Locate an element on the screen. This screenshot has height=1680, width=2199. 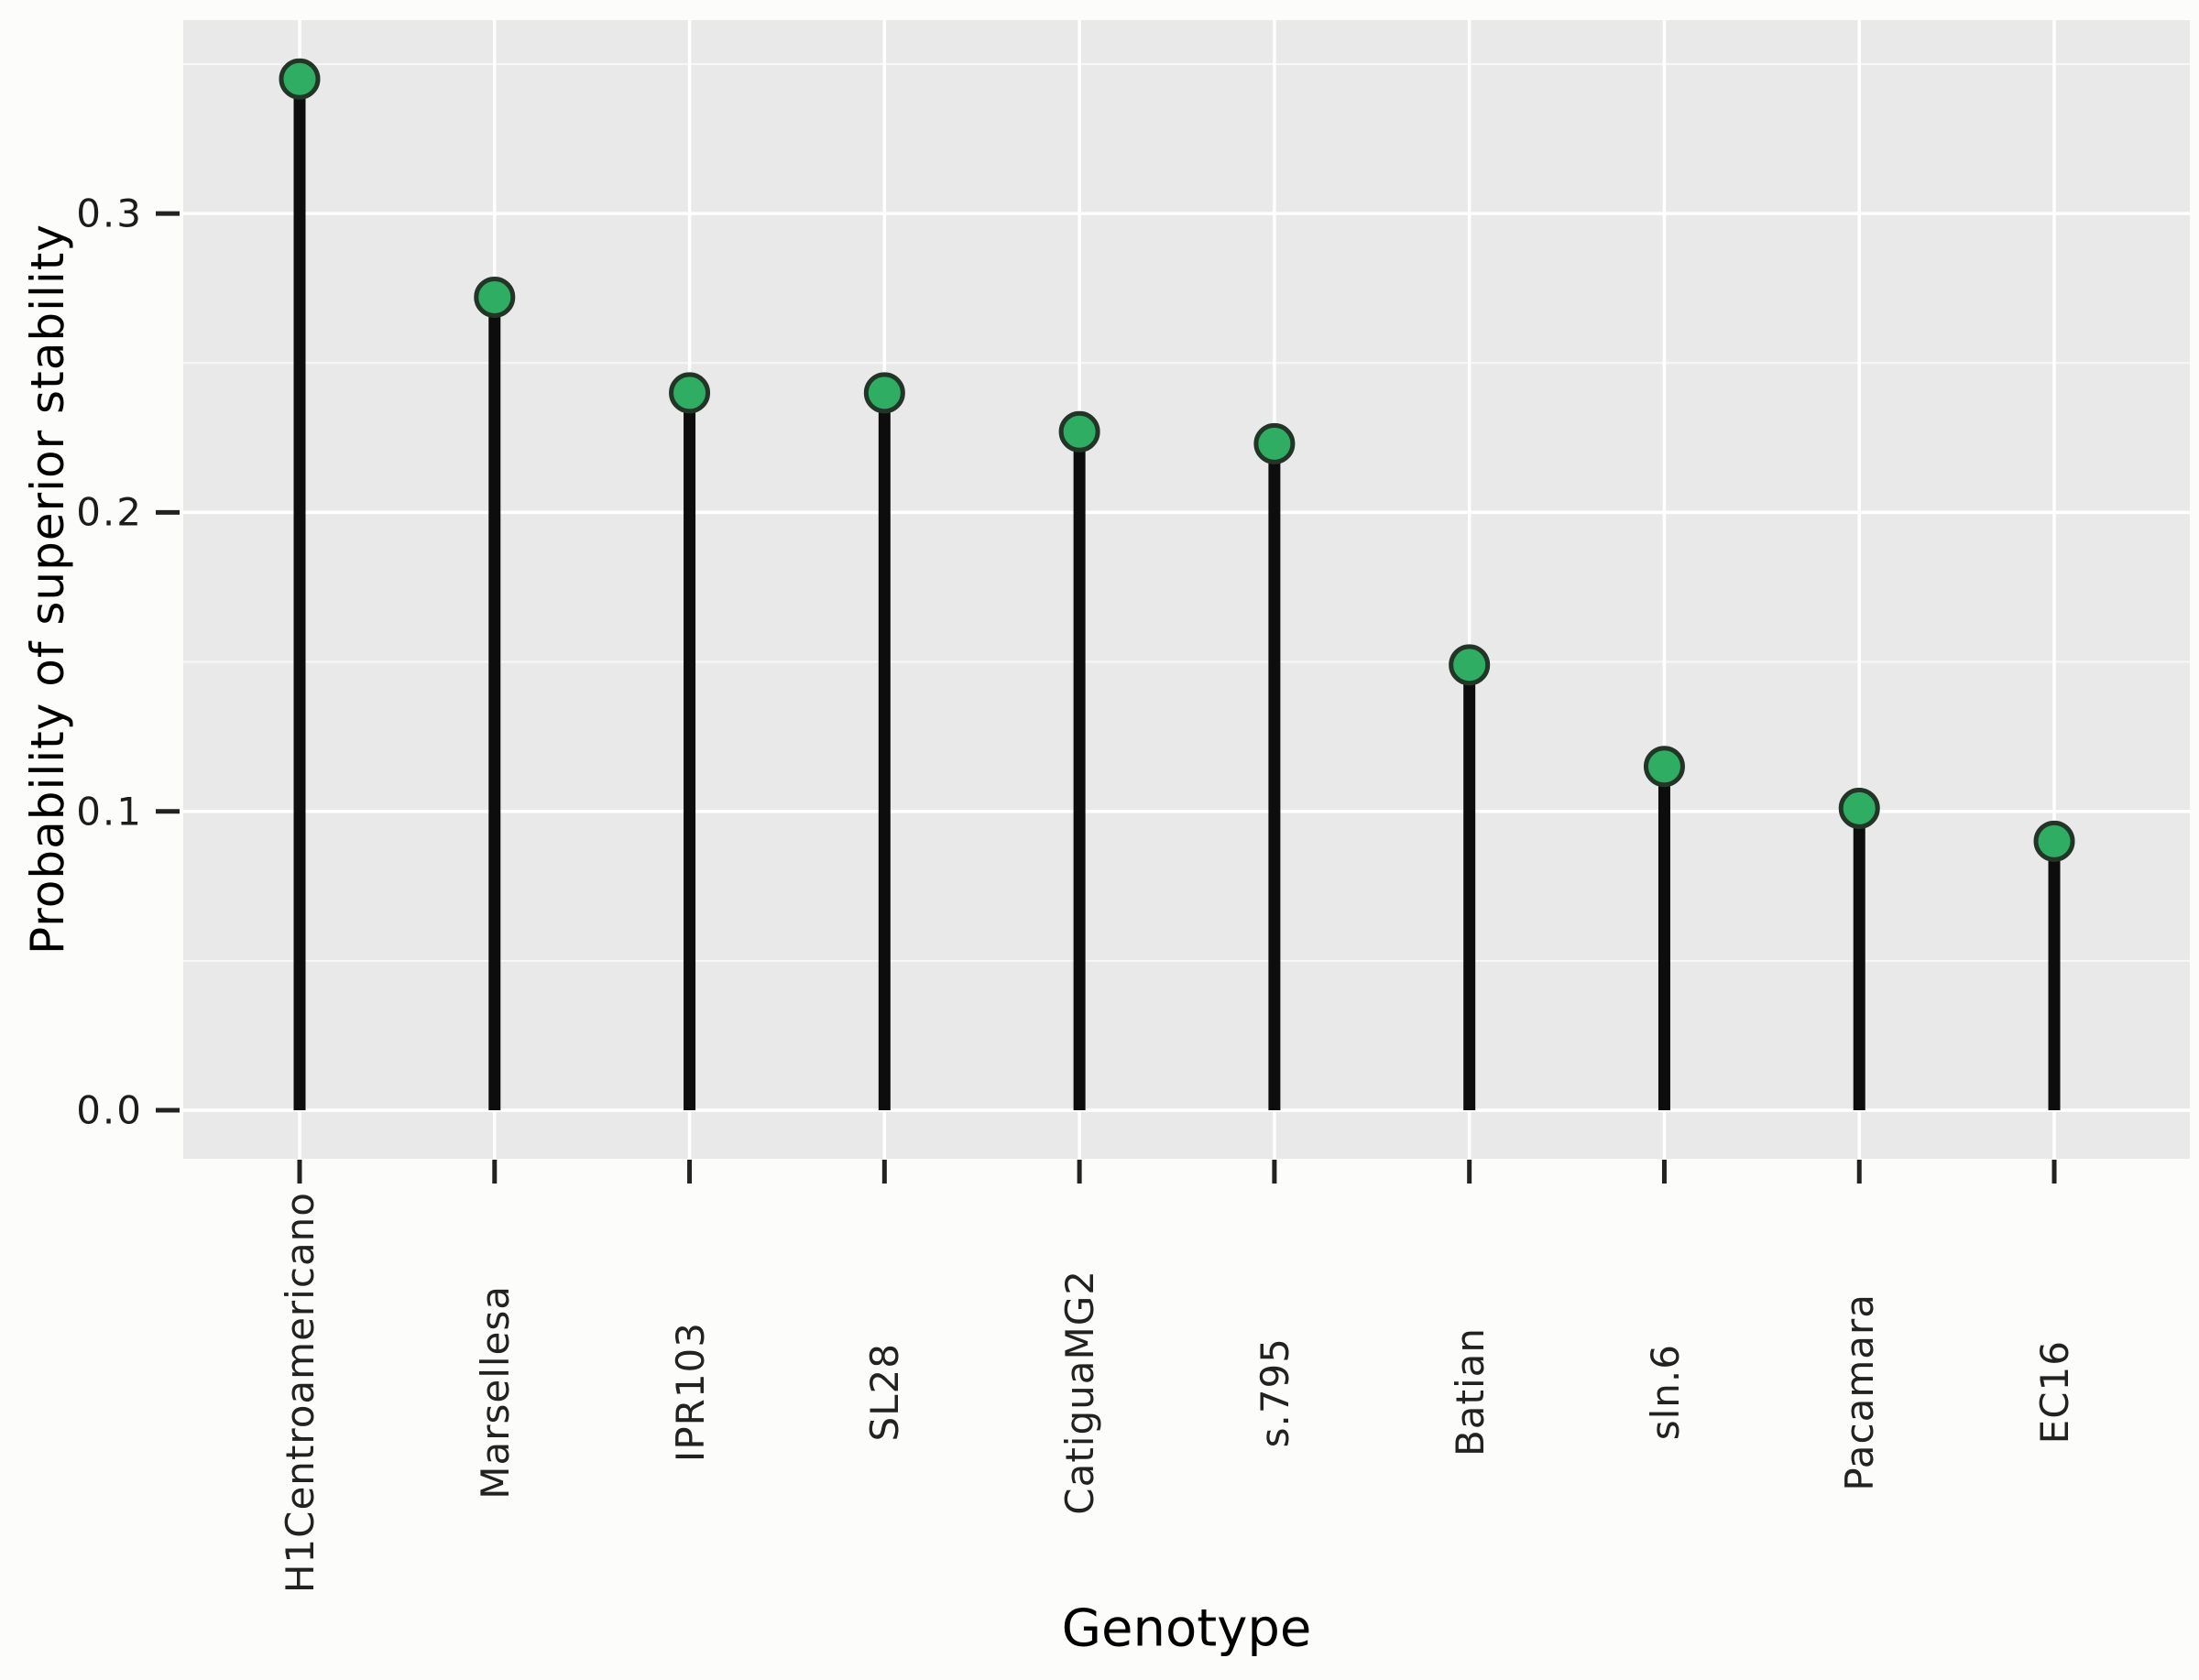
y-tick-label: 0.1 is located at coordinates (109, 812).